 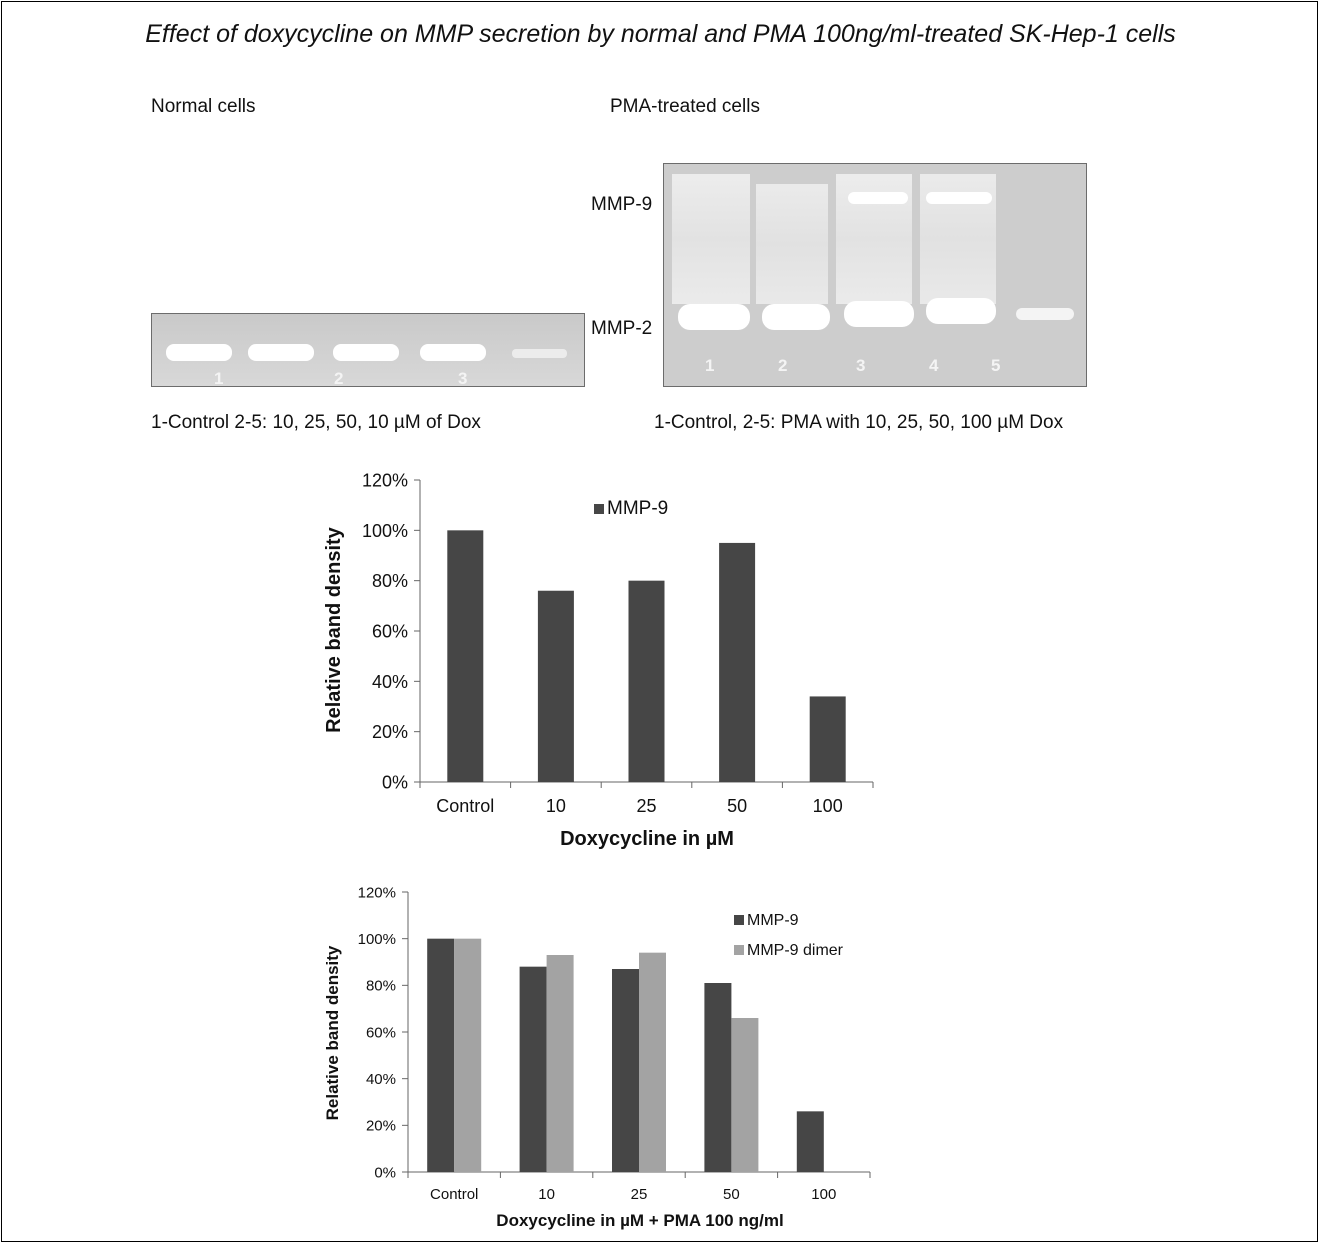 I want to click on normal-cells-gel: 1 2 3, so click(x=368, y=350).